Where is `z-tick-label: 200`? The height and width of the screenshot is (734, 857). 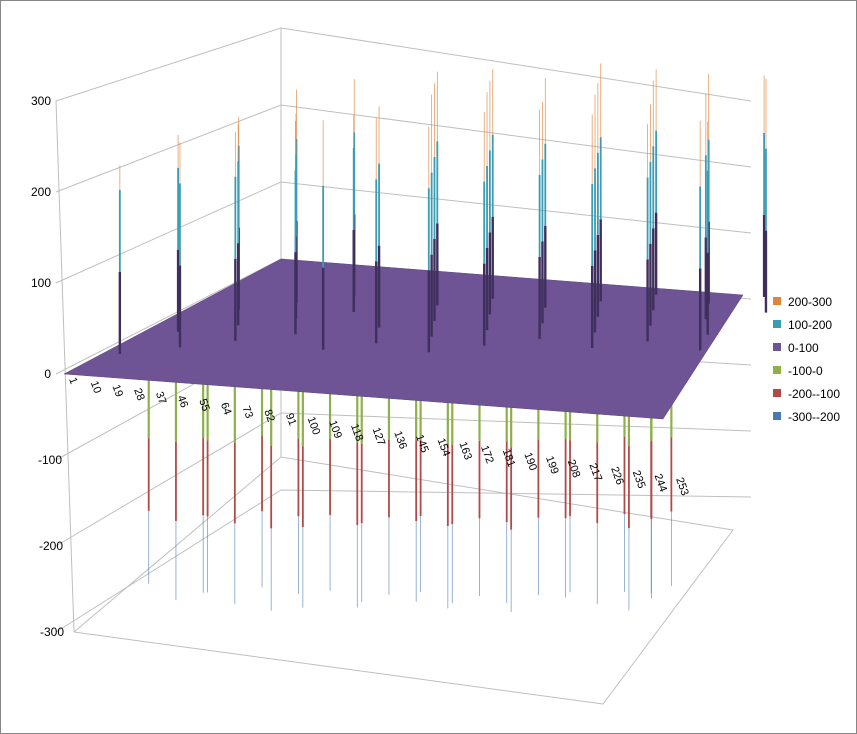
z-tick-label: 200 is located at coordinates (41, 192).